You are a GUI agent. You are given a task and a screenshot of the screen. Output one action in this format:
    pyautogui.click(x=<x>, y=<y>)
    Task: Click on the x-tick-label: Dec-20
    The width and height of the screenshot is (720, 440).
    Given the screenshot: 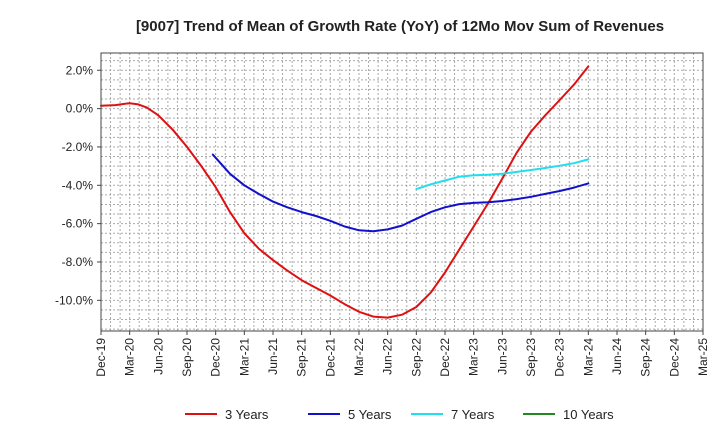 What is the action you would take?
    pyautogui.click(x=216, y=357)
    